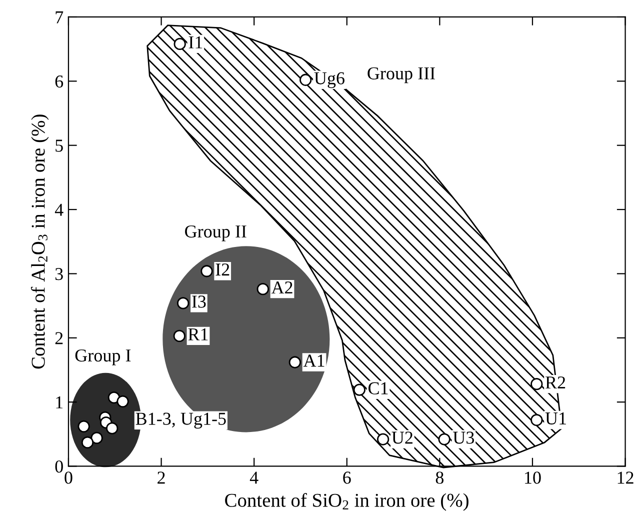 Image resolution: width=640 pixels, height=531 pixels. I want to click on annotation: Ug6, so click(329, 80).